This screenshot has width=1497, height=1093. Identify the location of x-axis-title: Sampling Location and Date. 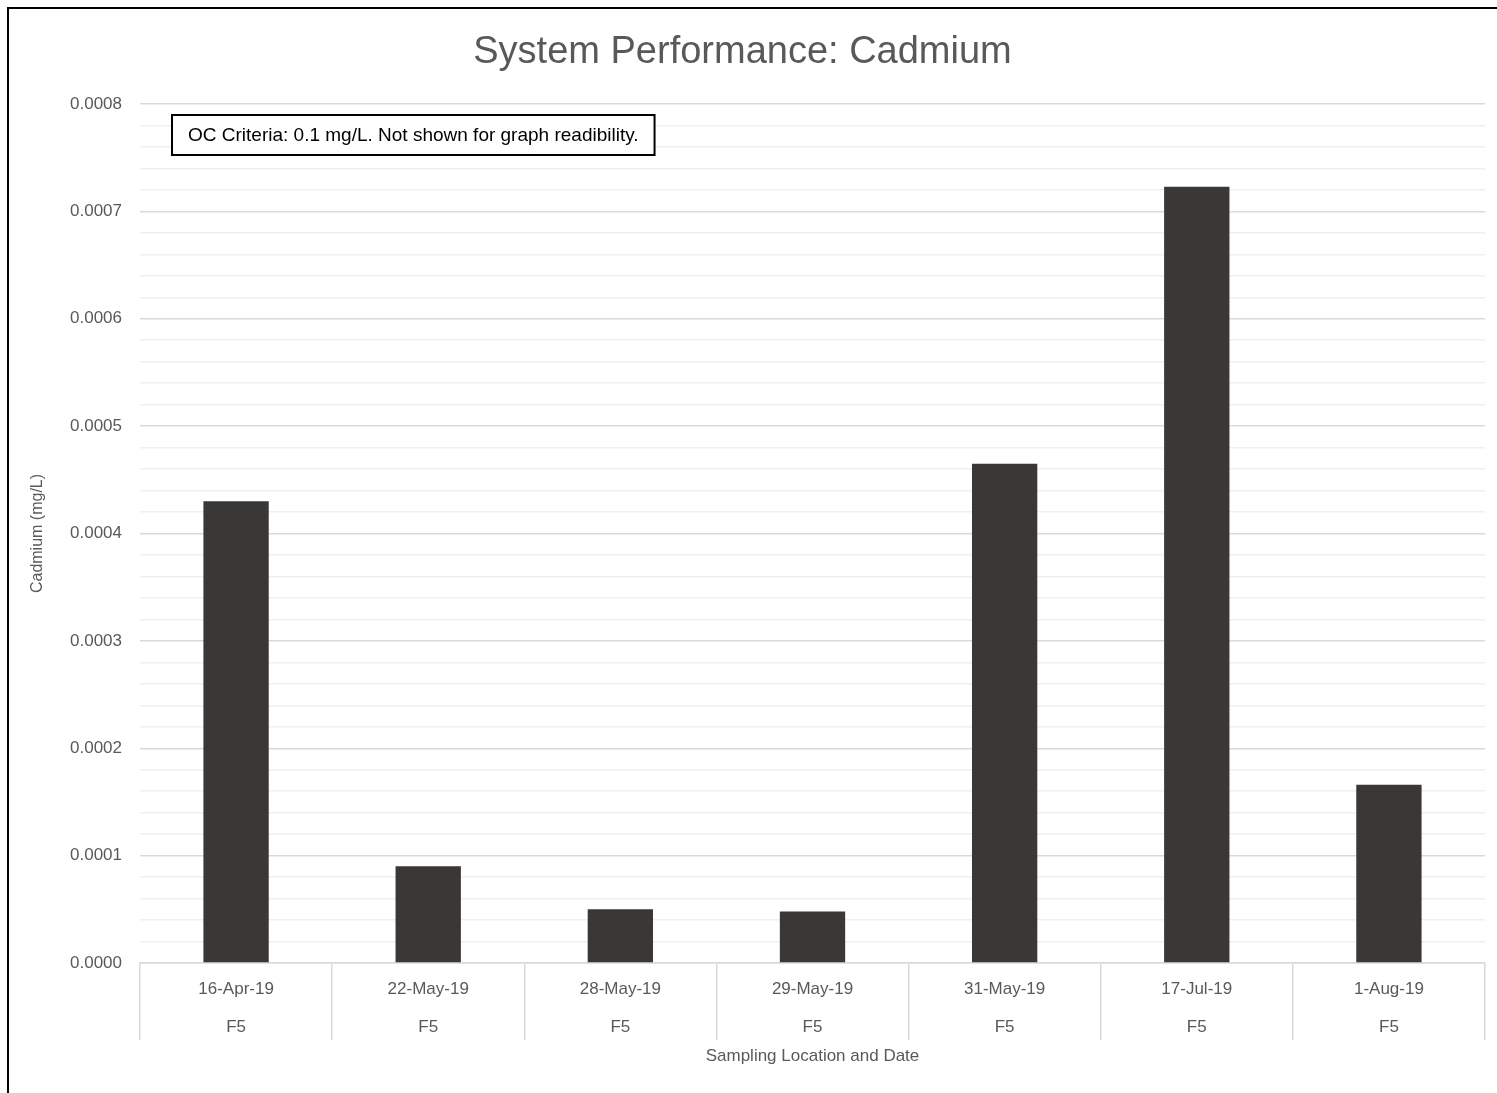
(812, 1056).